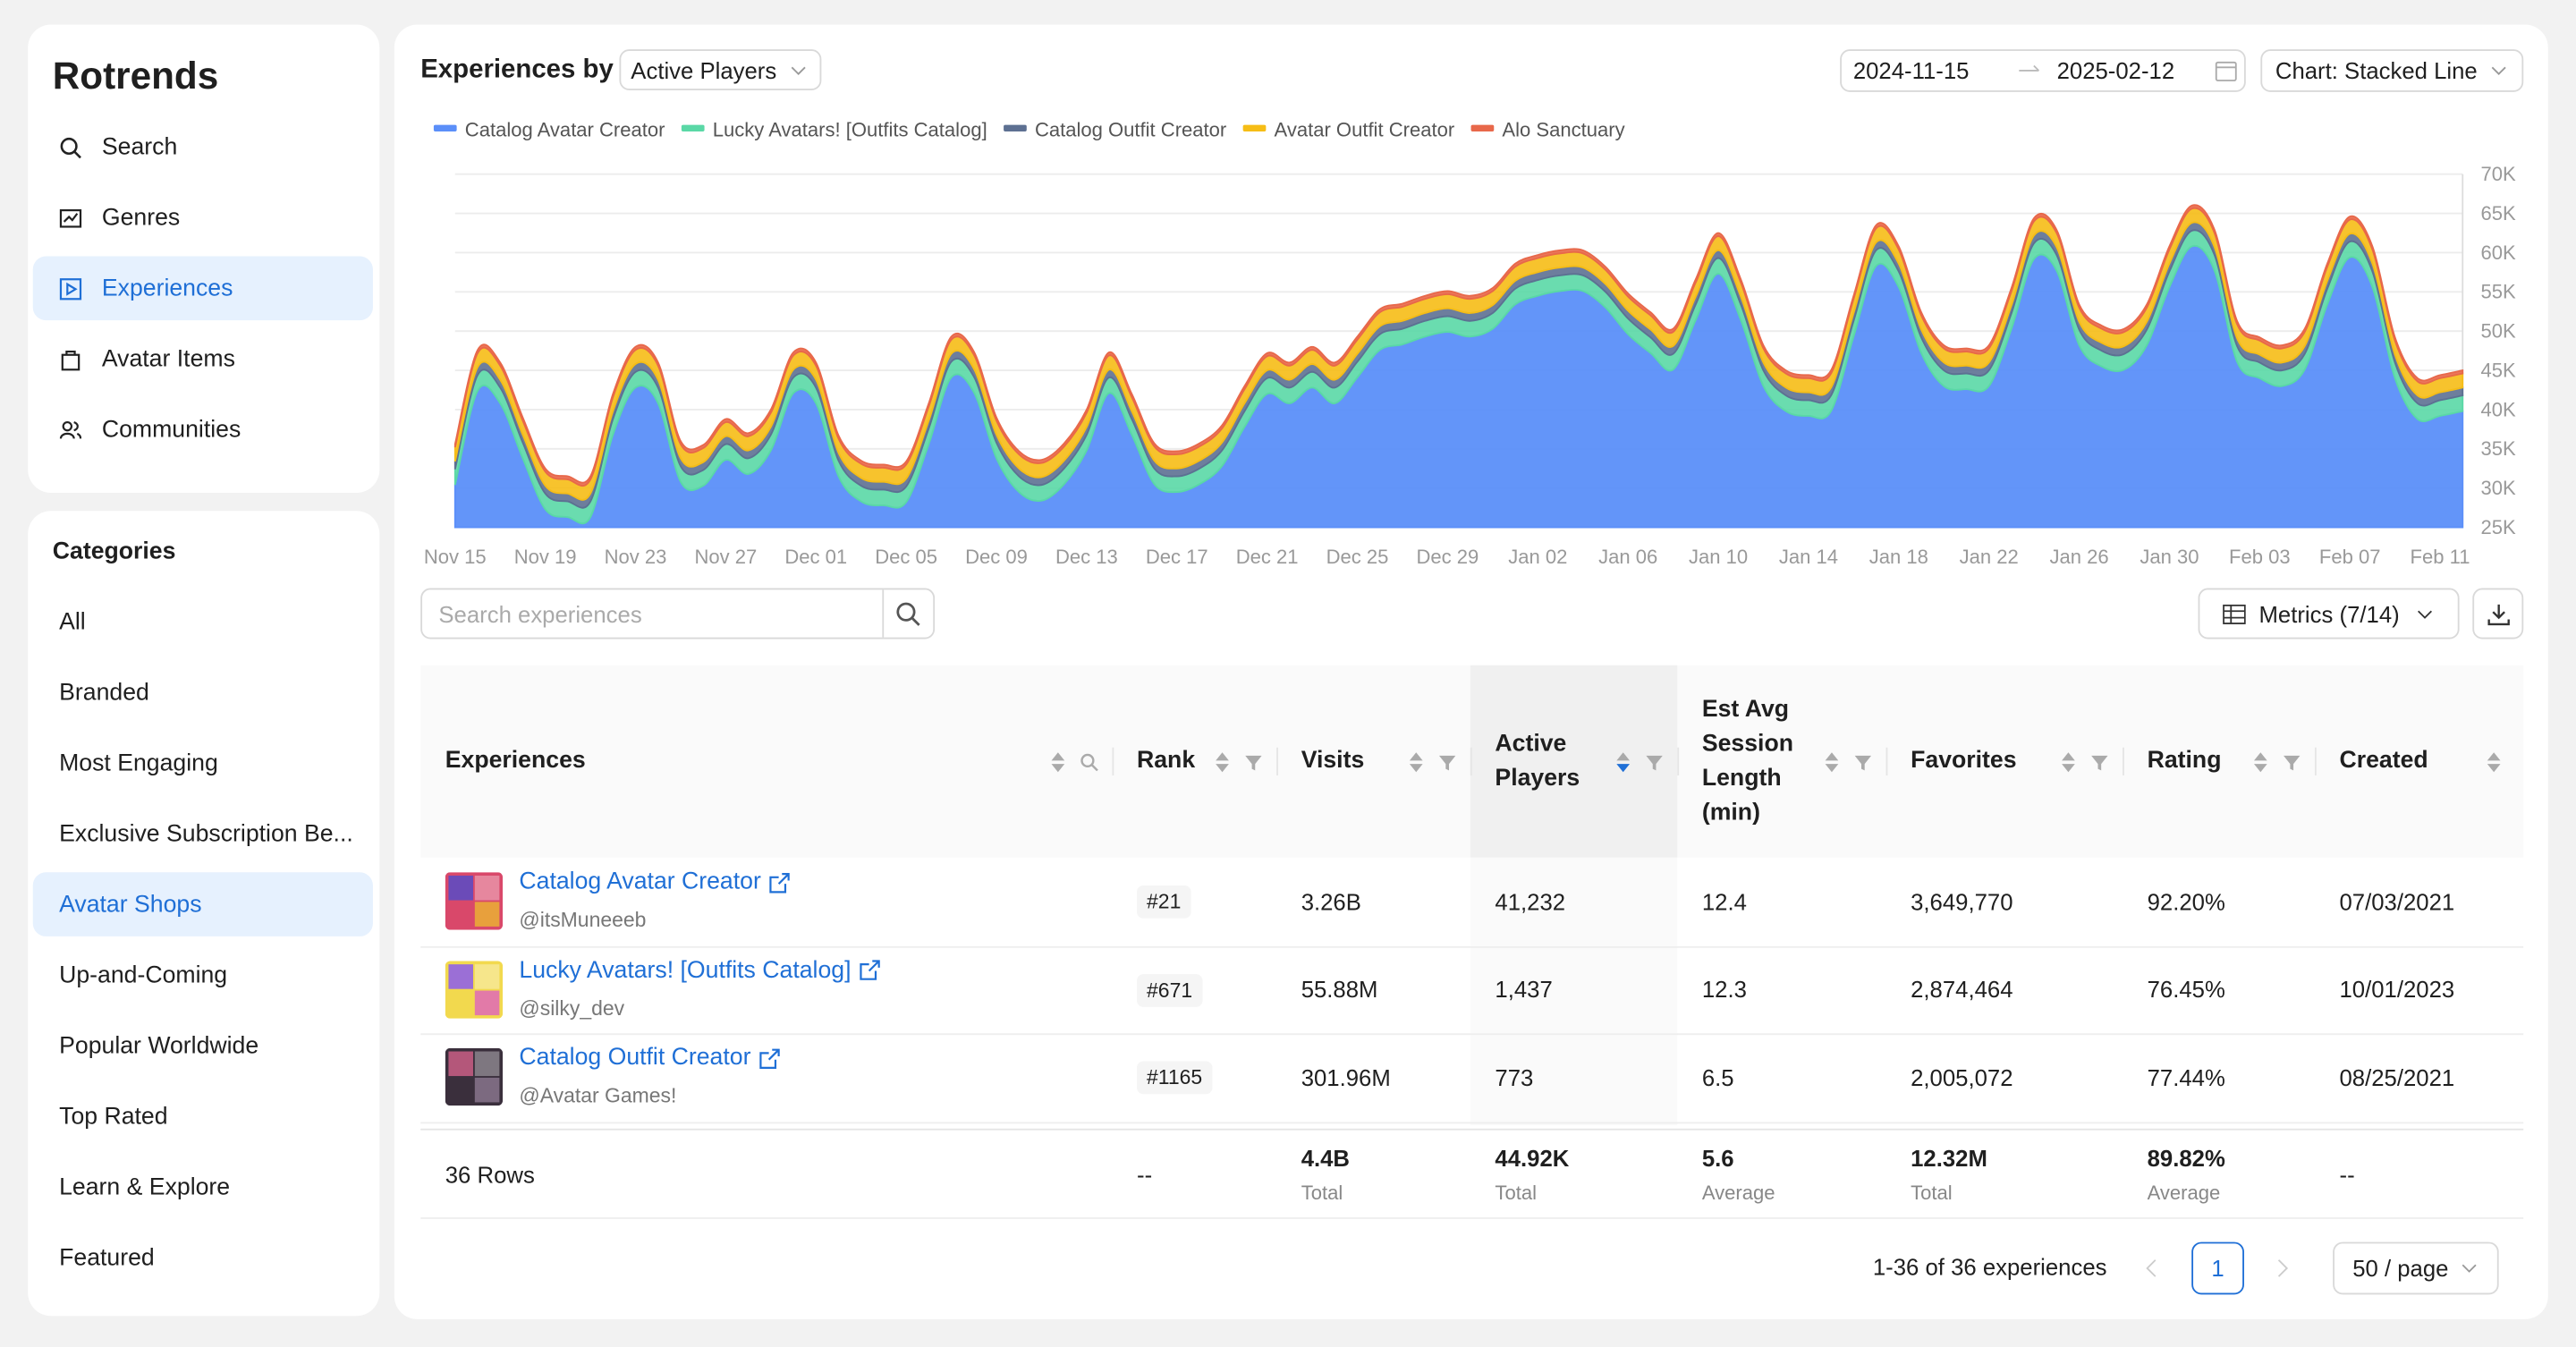 This screenshot has height=1347, width=2576. Describe the element at coordinates (1365, 129) in the screenshot. I see `legend-label: Avatar Outfit Creator` at that location.